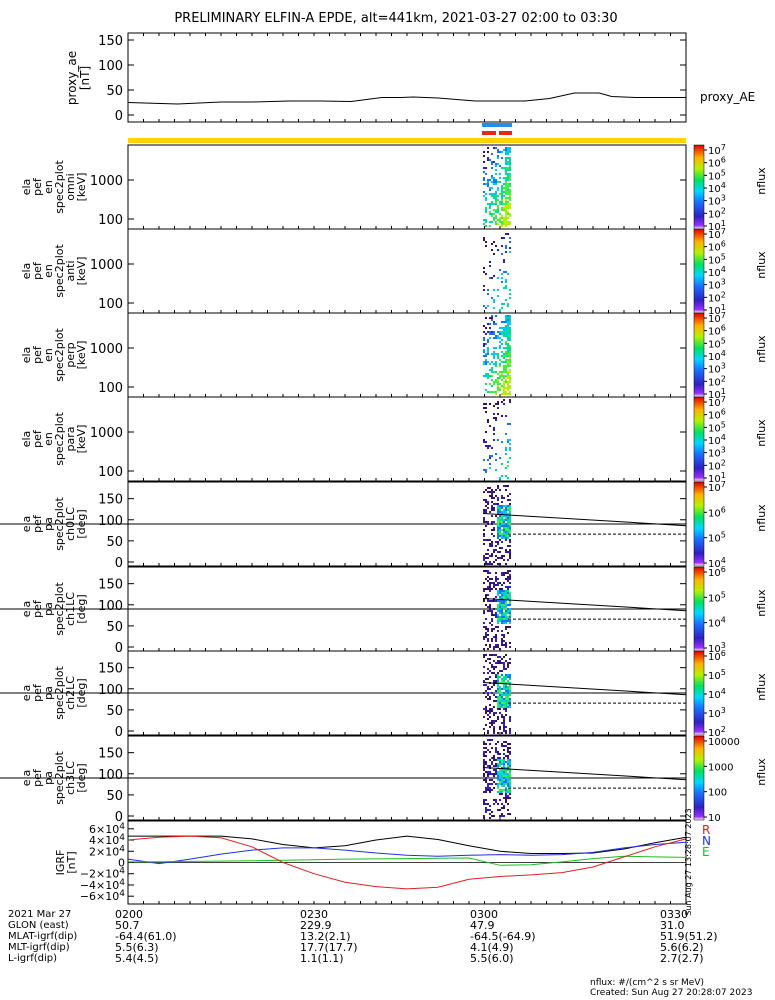  I want to click on footer-value: 4.1(4.9), so click(492, 947).